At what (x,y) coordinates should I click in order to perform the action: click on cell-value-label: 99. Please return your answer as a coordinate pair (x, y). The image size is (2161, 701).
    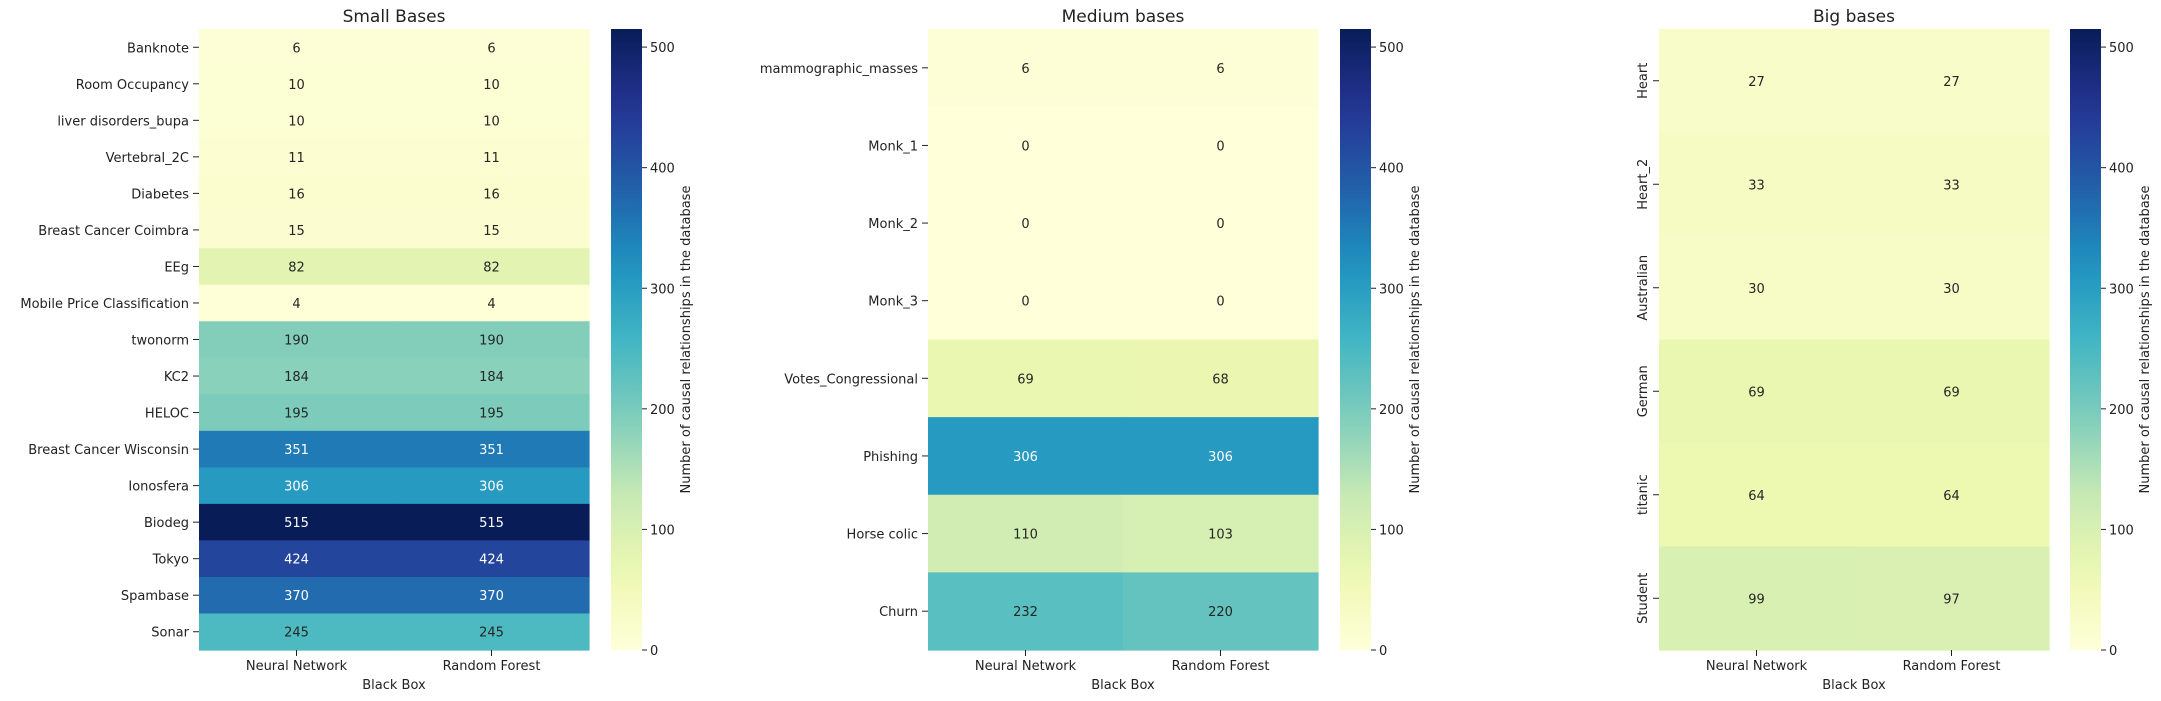
    Looking at the image, I should click on (1756, 599).